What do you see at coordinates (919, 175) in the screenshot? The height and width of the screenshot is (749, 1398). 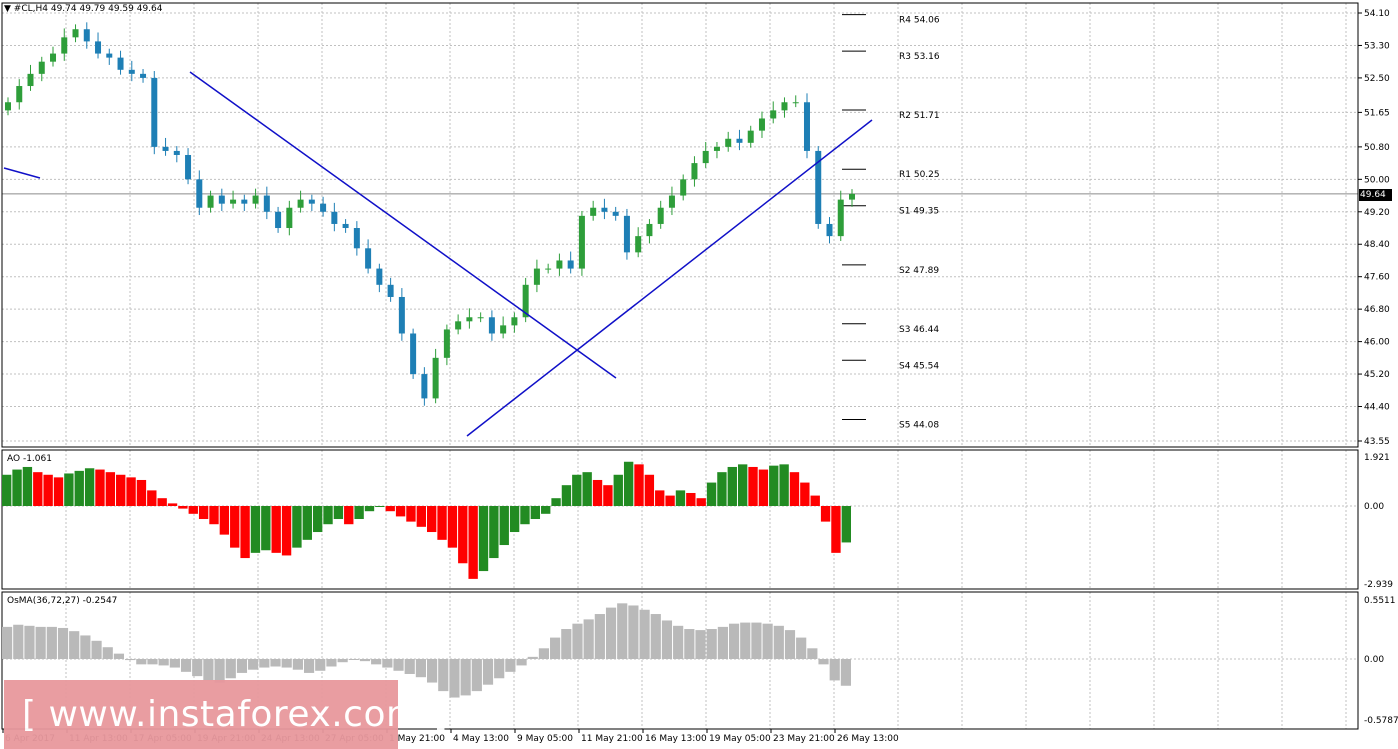 I see `pivot-label: R1 50.25` at bounding box center [919, 175].